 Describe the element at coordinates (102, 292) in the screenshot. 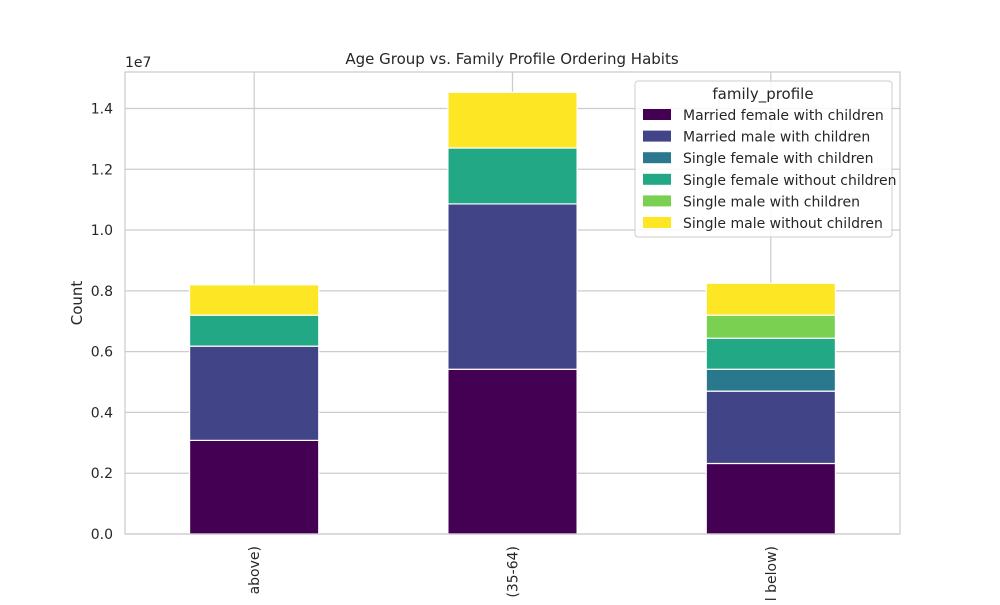

I see `y-tick-label: 0.8` at that location.